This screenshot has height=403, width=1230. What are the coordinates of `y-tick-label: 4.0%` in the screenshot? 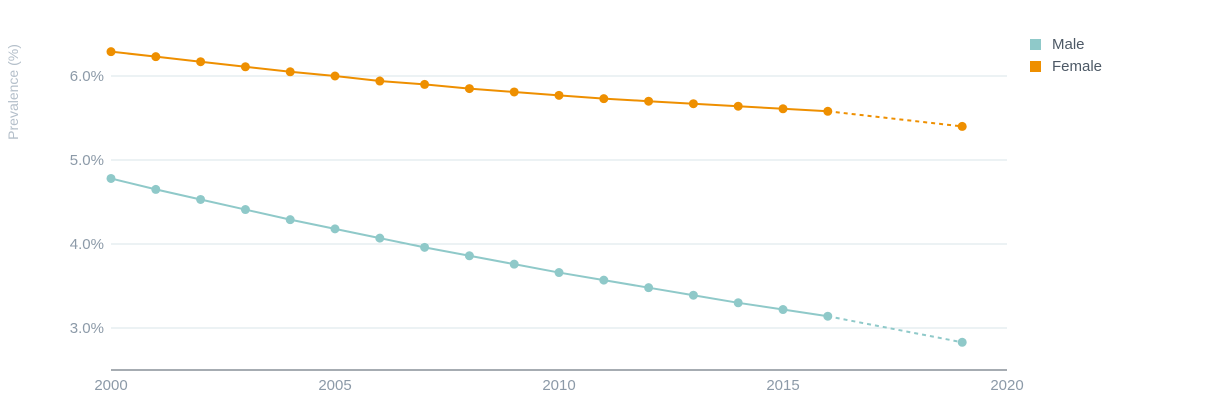 It's located at (87, 244).